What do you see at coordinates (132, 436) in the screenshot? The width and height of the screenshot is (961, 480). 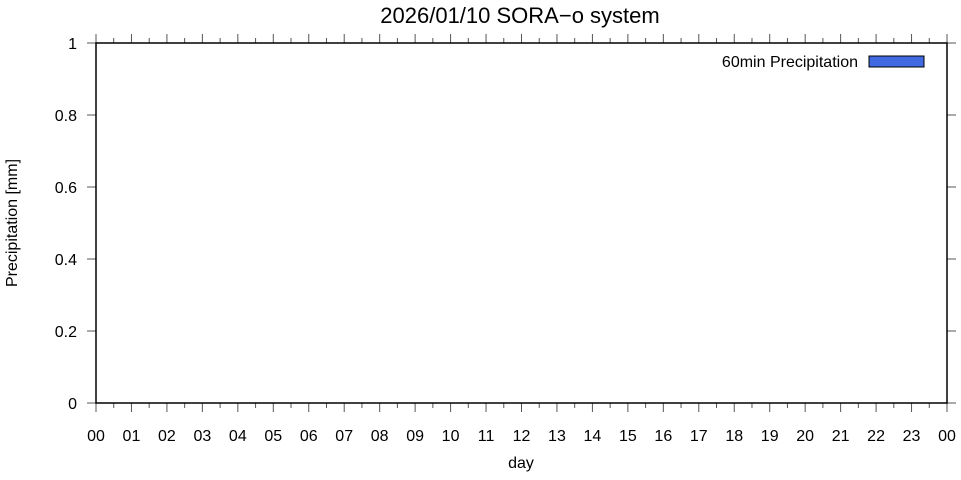 I see `x-tick-label: 01` at bounding box center [132, 436].